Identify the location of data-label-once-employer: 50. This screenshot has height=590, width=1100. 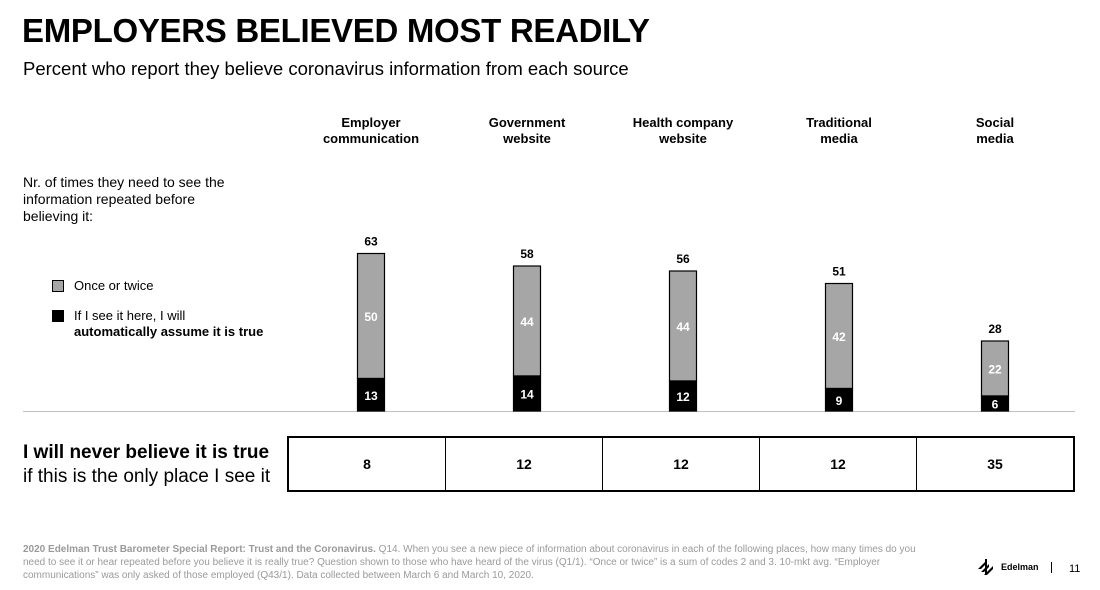
(371, 317).